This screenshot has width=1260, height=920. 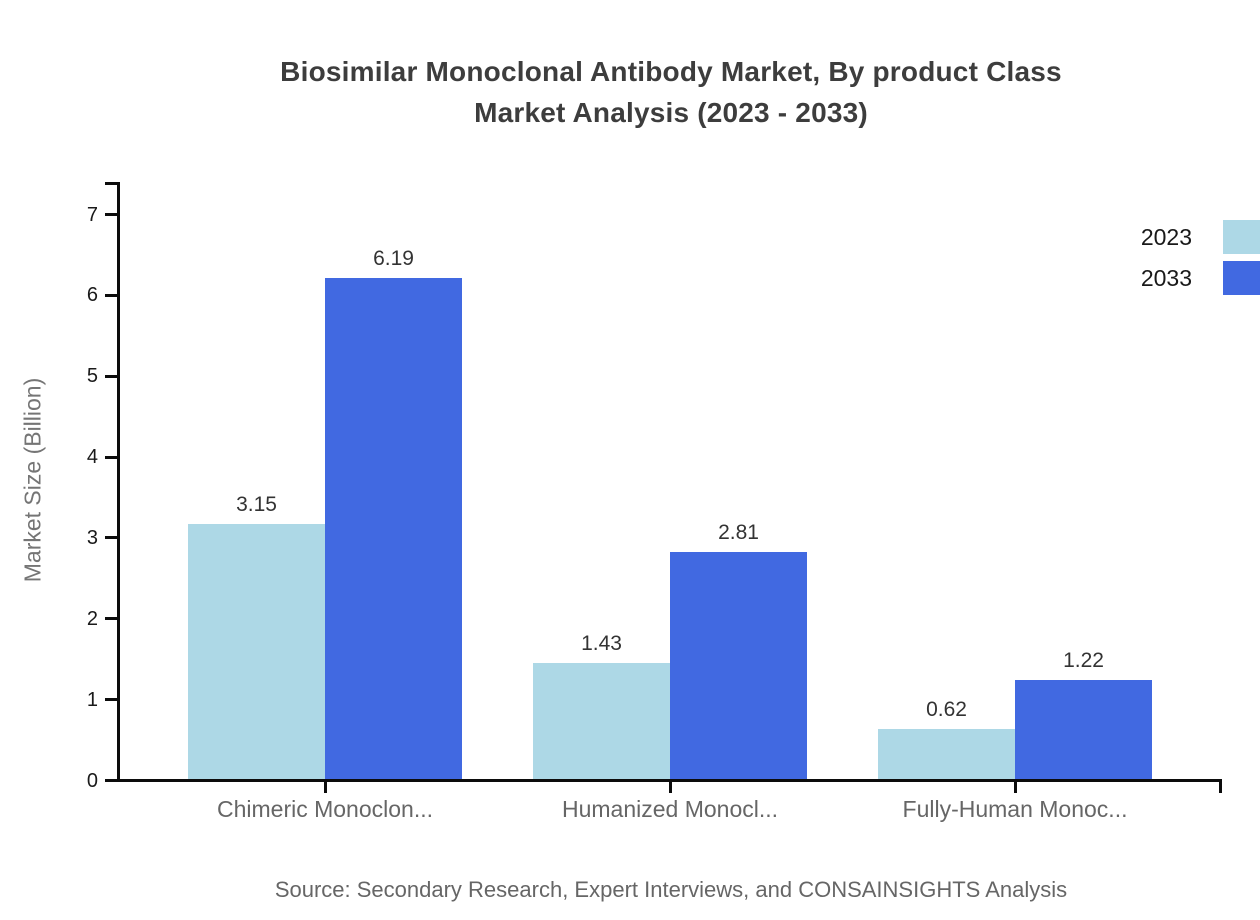 What do you see at coordinates (1166, 277) in the screenshot?
I see `legend-label: 2033` at bounding box center [1166, 277].